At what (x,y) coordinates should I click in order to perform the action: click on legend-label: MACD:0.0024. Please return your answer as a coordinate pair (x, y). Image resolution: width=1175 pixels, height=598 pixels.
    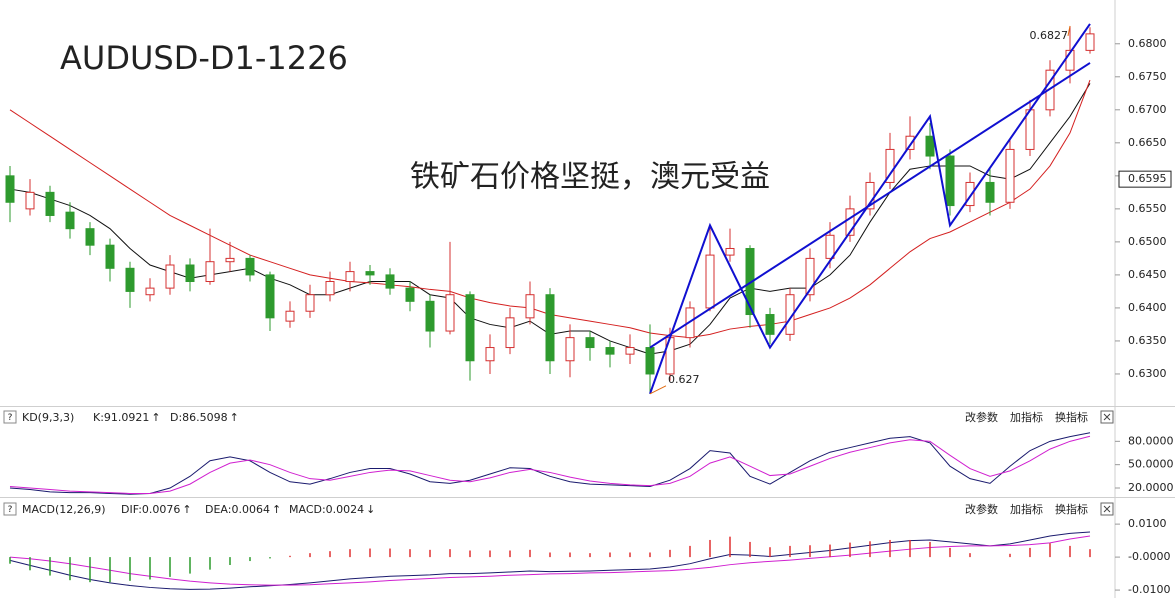
    Looking at the image, I should click on (326, 509).